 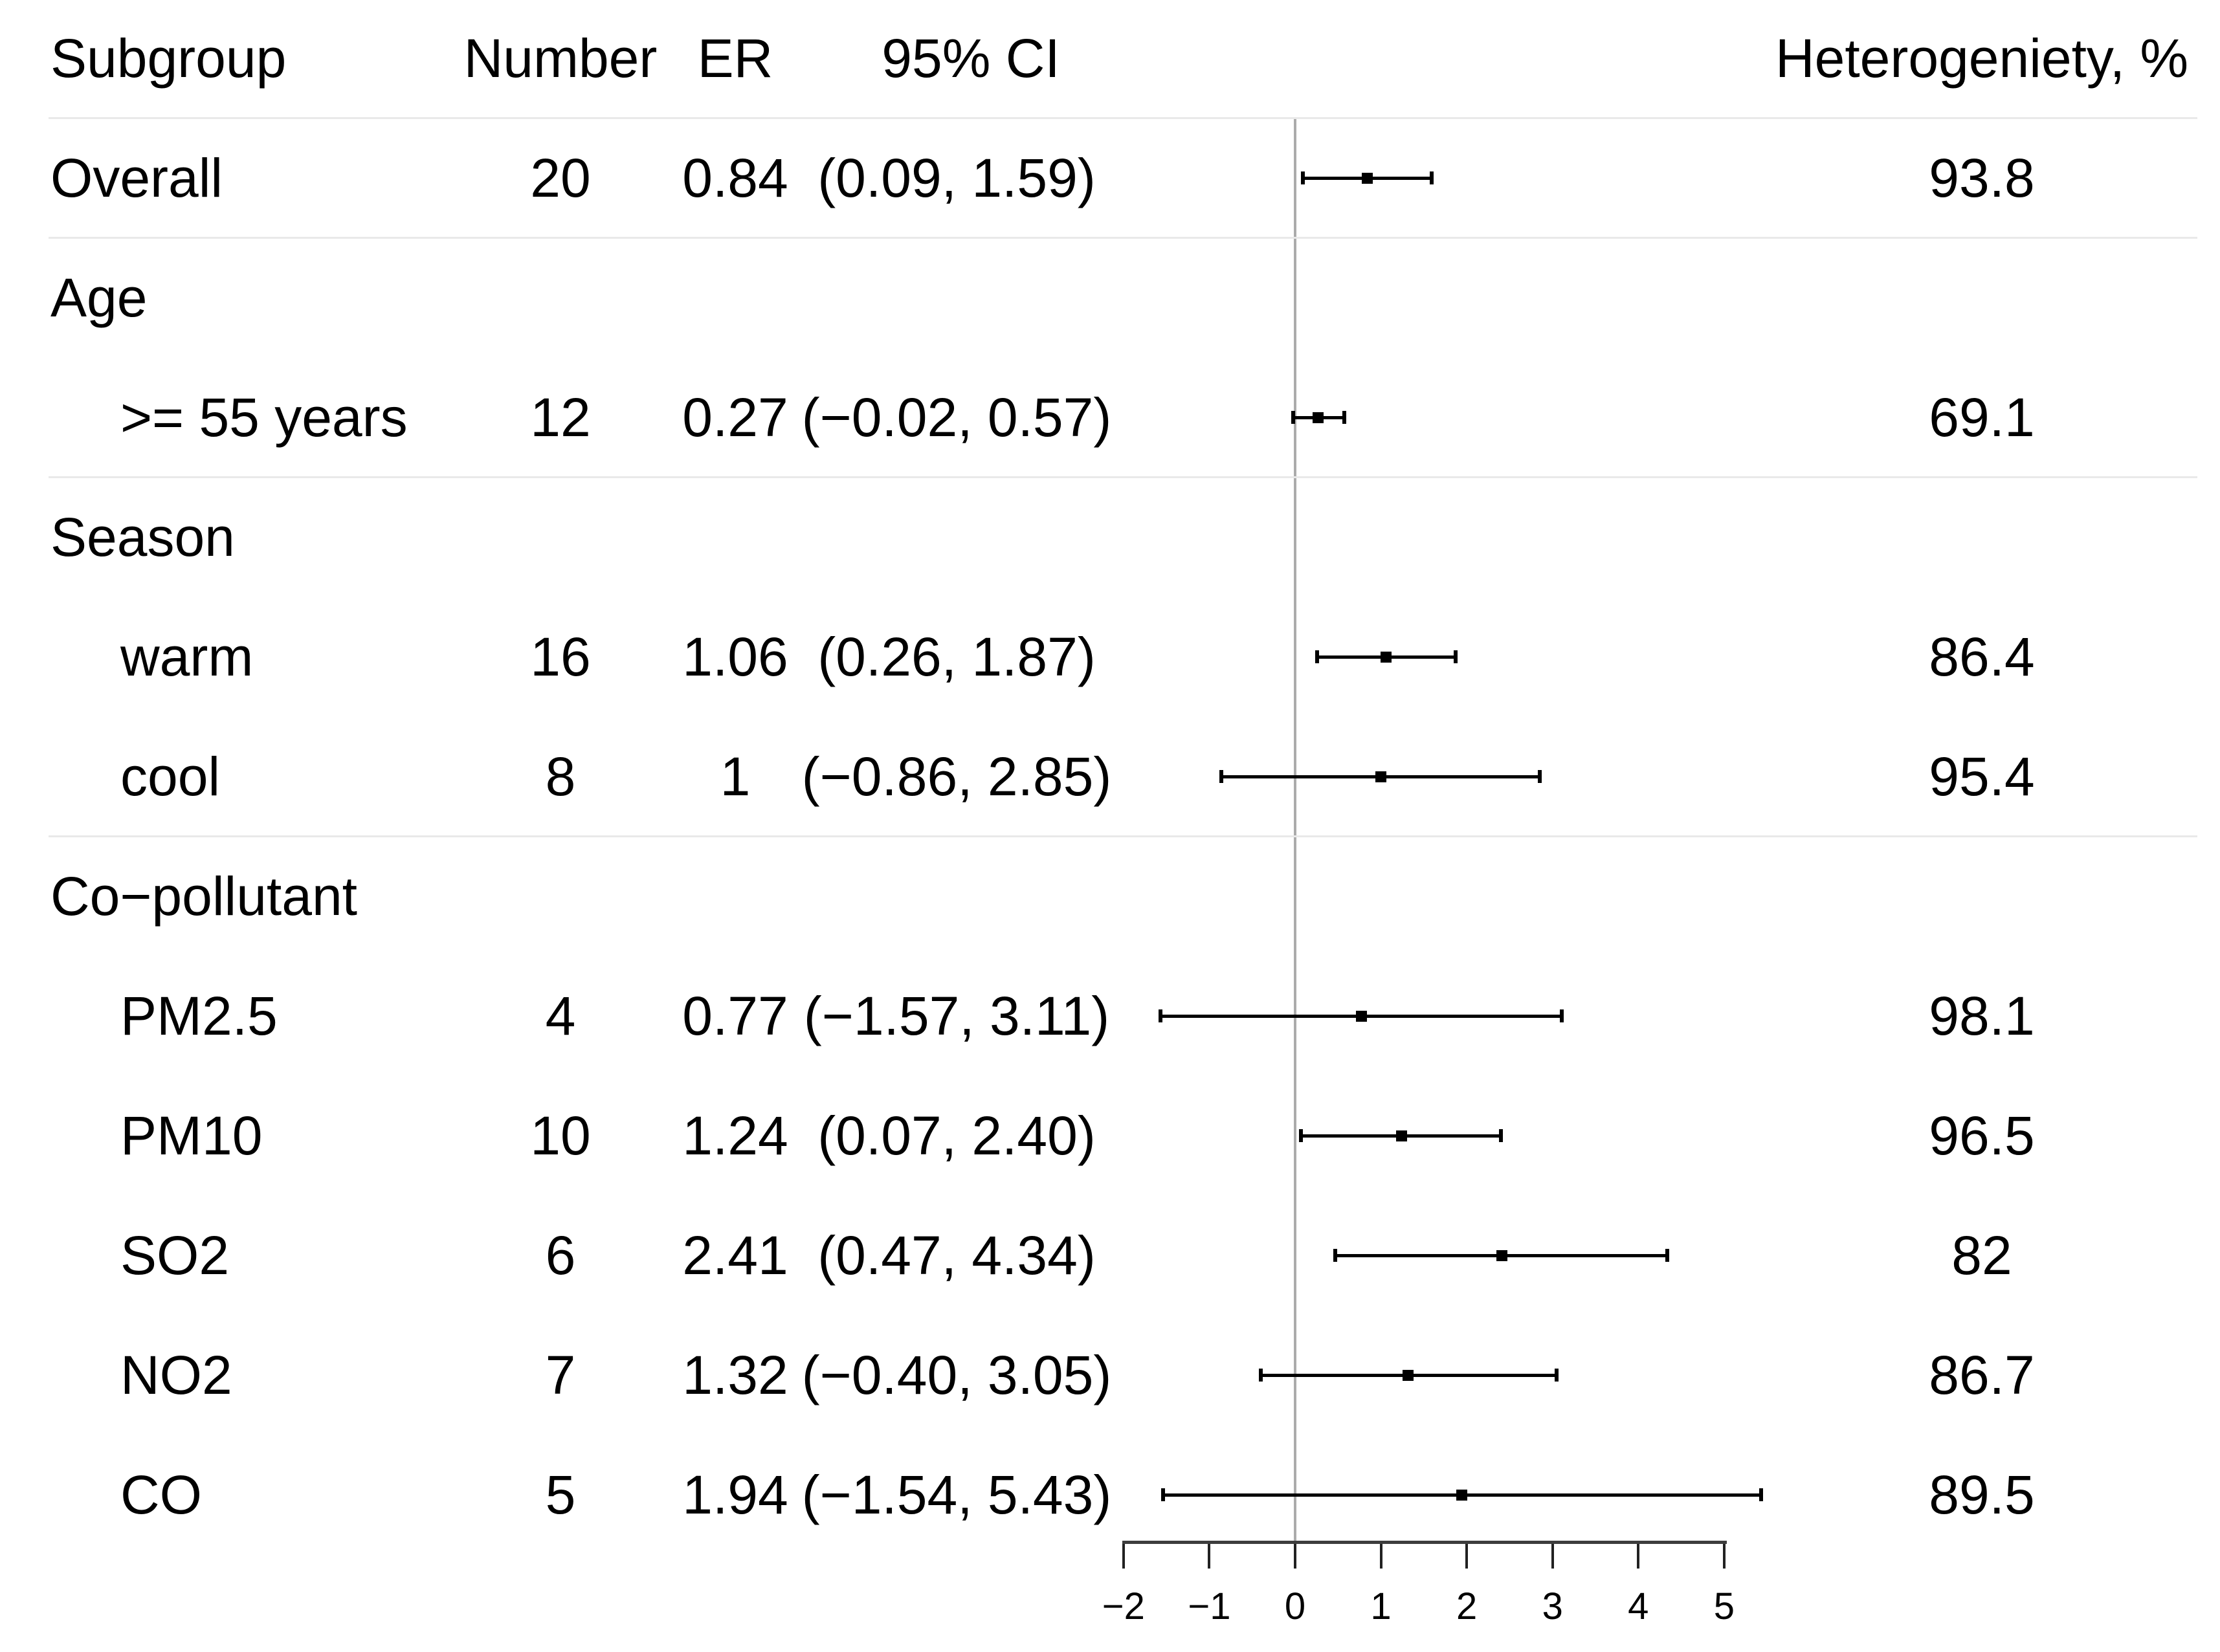 I want to click on row-heterogeneity-value: 69.1, so click(x=1982, y=418).